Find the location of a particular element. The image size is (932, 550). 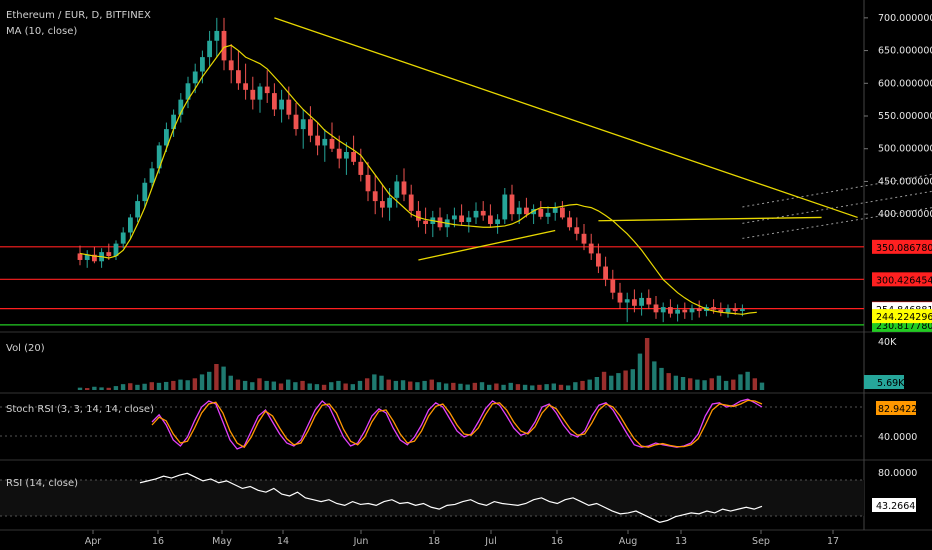

time-tick-label: May is located at coordinates (222, 541).